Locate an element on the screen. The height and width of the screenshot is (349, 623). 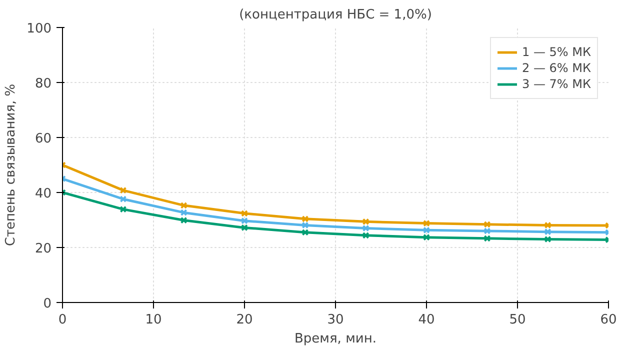
x-tick-label: 40 is located at coordinates (426, 320).